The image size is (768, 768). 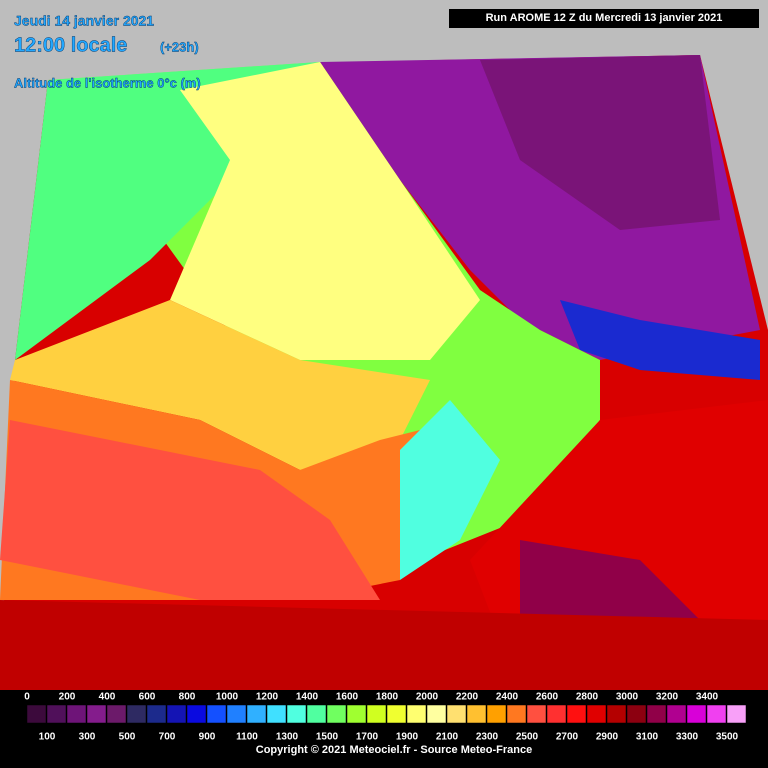 I want to click on legend-label: 300, so click(x=87, y=737).